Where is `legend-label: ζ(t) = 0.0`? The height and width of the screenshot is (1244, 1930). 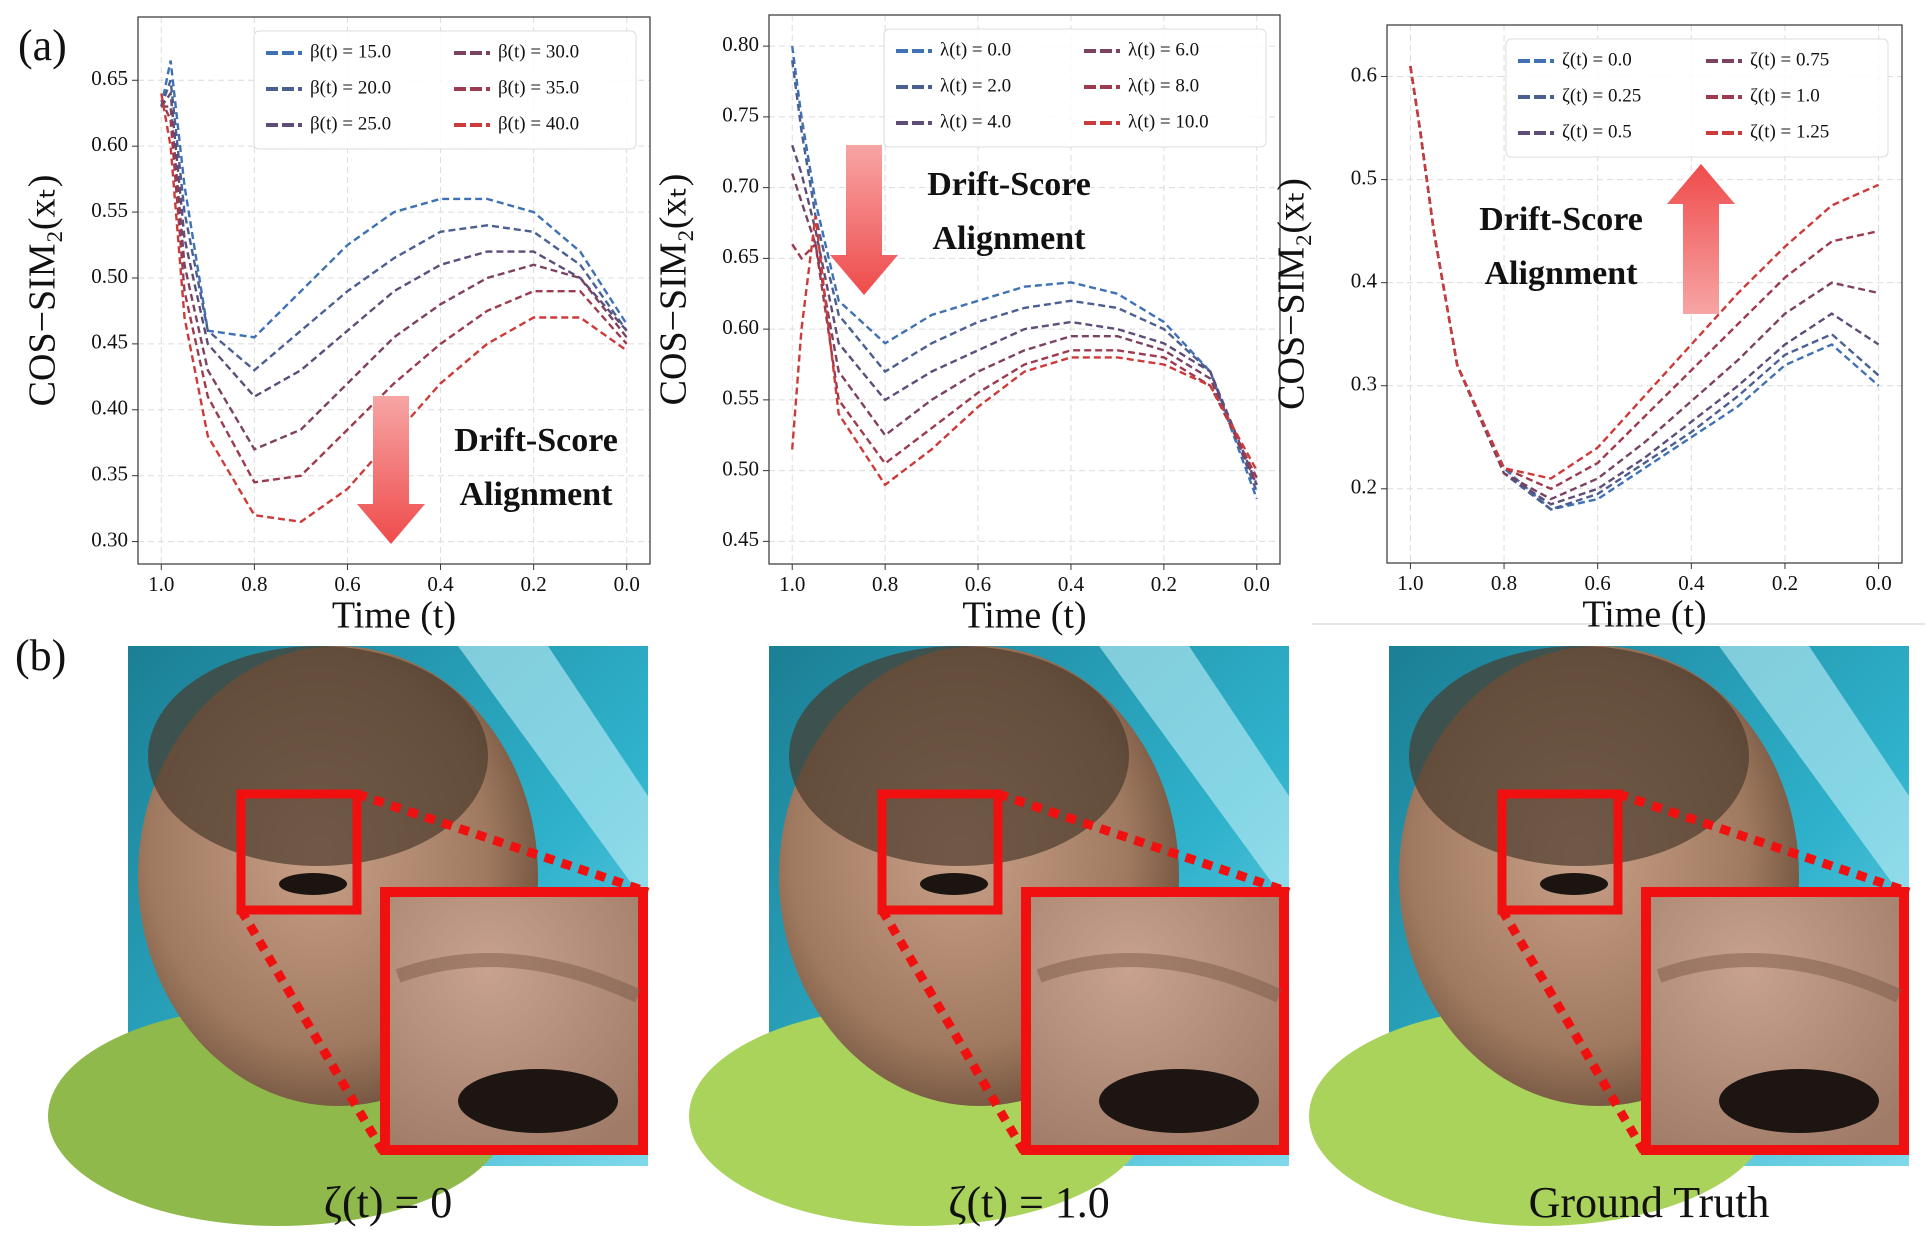 legend-label: ζ(t) = 0.0 is located at coordinates (1597, 59).